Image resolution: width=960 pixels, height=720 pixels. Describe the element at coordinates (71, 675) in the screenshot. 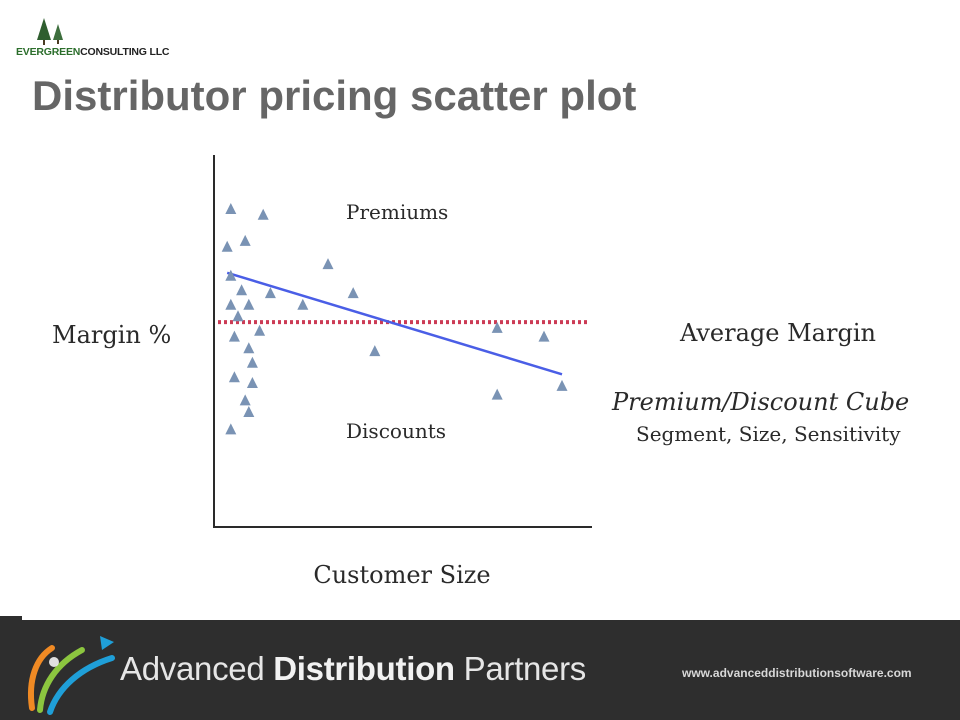

I see `adp-swoosh-icon` at that location.